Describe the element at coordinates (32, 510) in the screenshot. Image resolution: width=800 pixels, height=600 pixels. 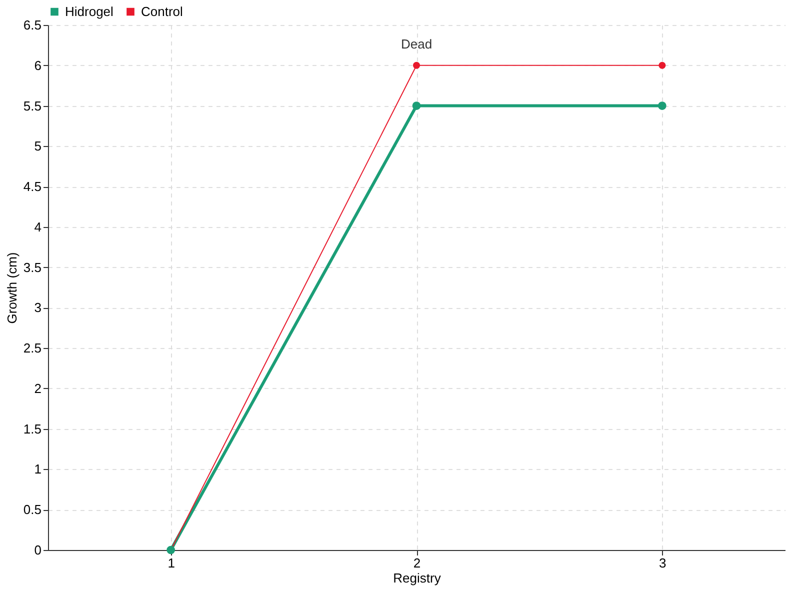
I see `y-tick-label: 0.5` at that location.